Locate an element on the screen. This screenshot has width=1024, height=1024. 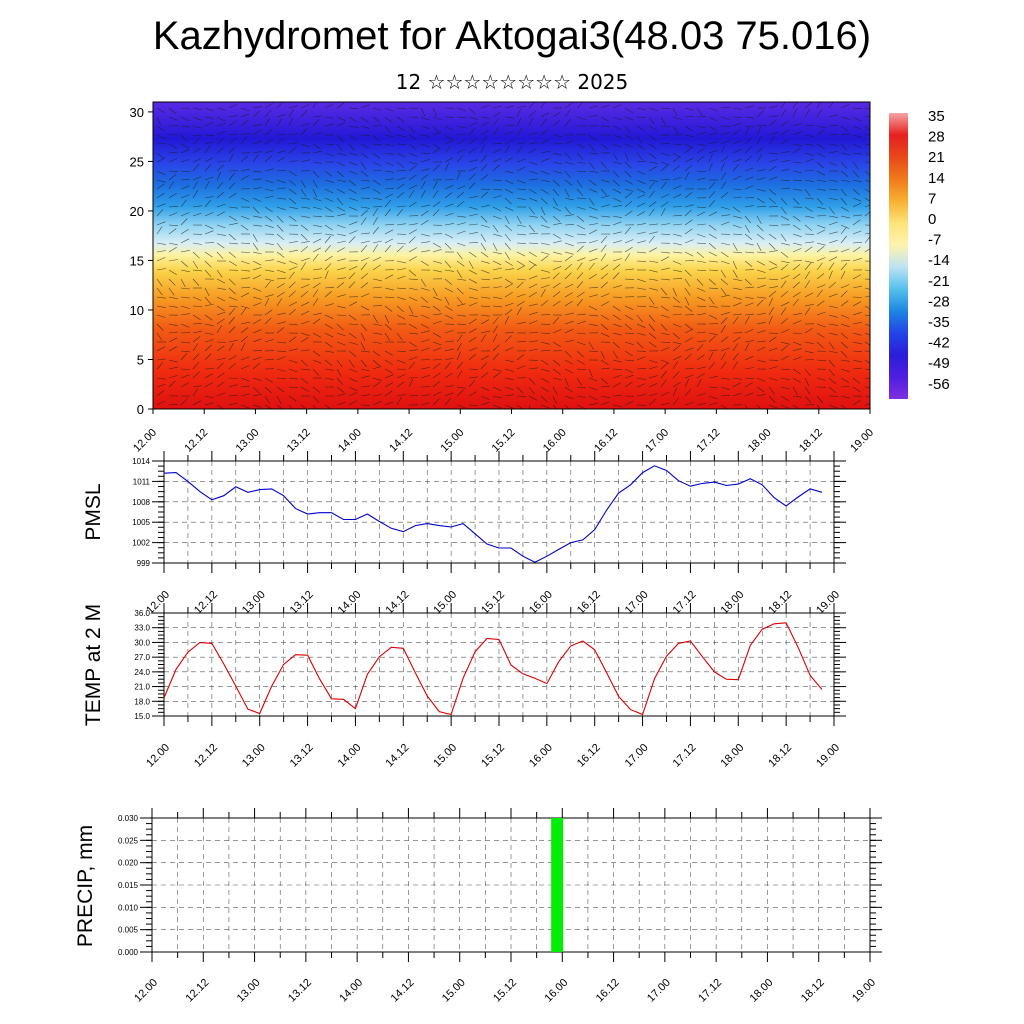
heatmap-x-tick-label: 13.00 is located at coordinates (248, 441).